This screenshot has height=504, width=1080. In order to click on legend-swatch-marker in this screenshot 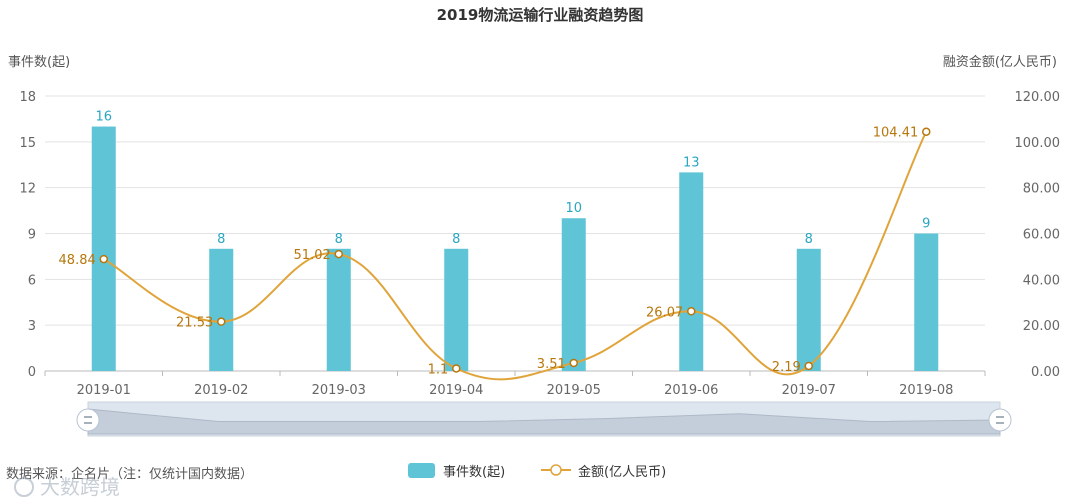, I will do `click(556, 470)`.